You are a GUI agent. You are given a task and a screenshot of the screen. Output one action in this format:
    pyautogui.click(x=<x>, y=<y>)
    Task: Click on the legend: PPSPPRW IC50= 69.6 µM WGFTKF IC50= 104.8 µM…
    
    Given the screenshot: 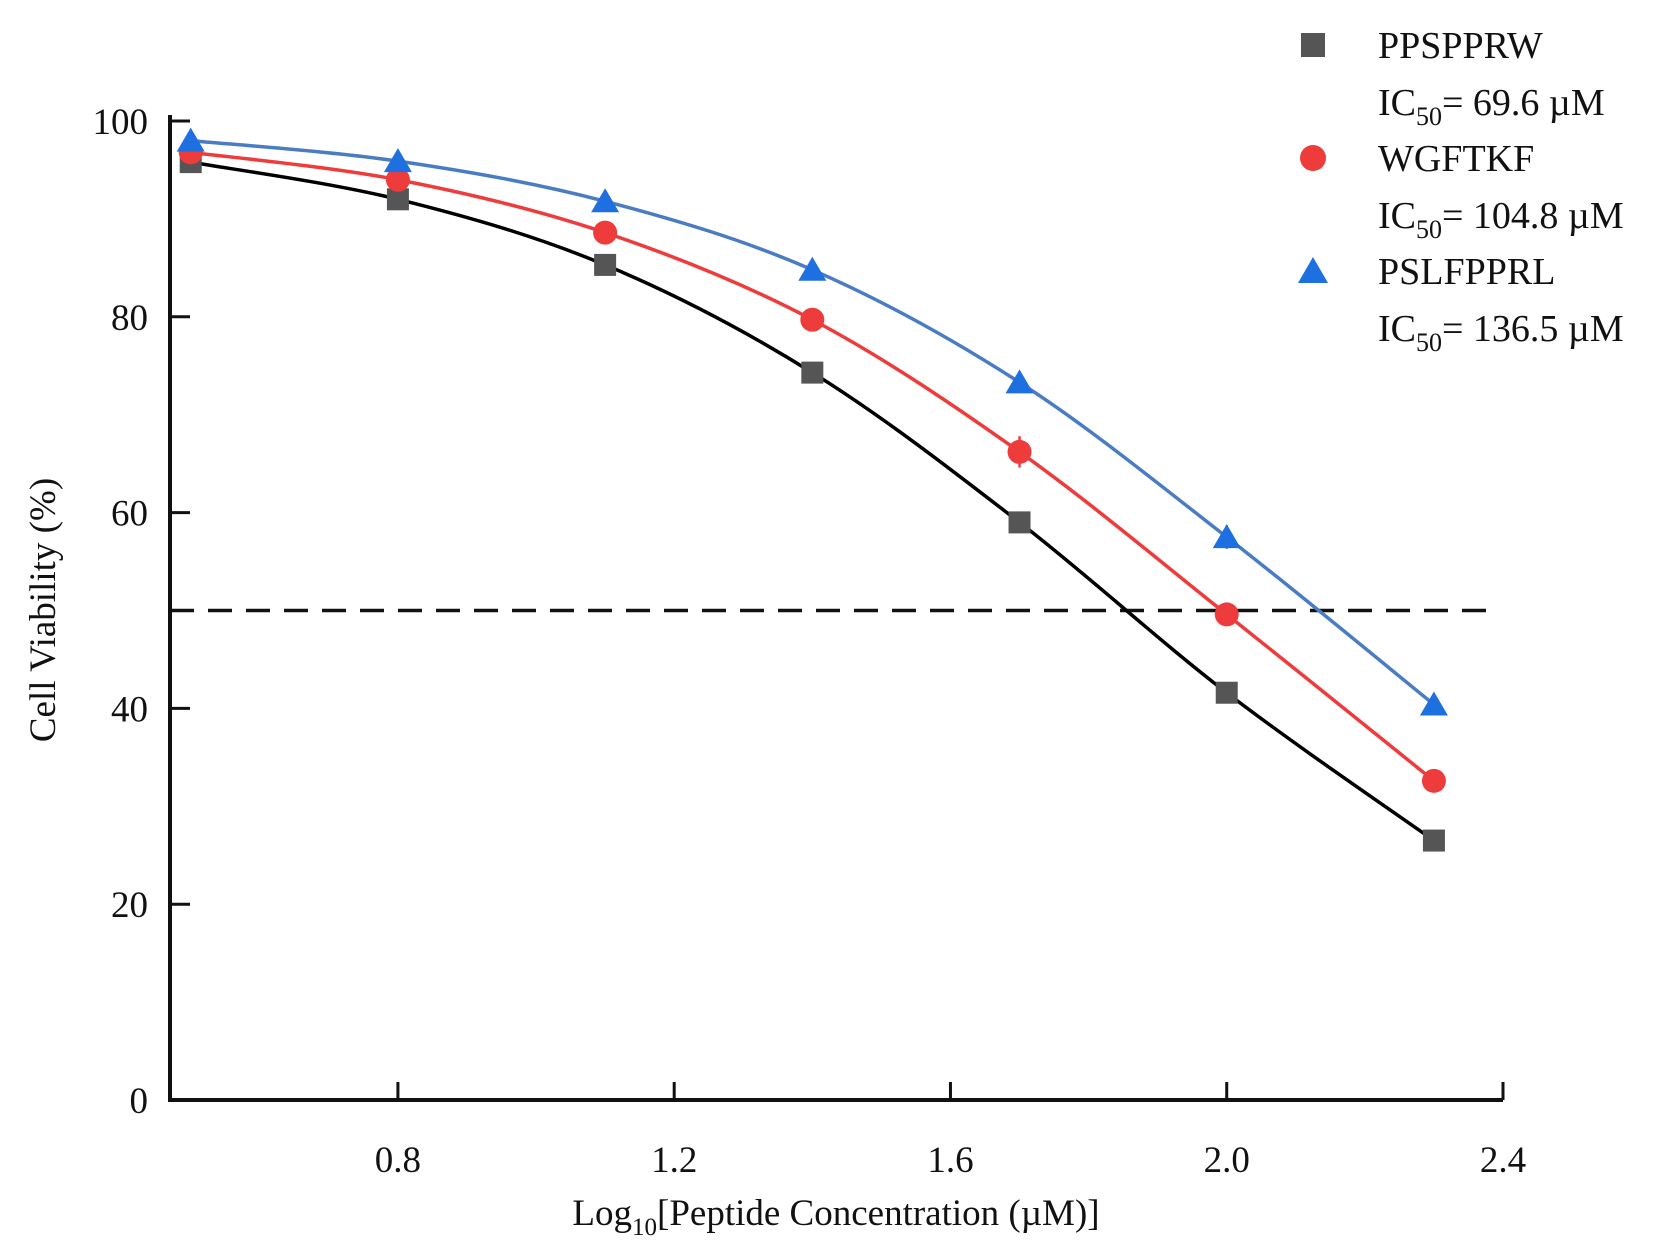 What is the action you would take?
    pyautogui.click(x=1461, y=191)
    